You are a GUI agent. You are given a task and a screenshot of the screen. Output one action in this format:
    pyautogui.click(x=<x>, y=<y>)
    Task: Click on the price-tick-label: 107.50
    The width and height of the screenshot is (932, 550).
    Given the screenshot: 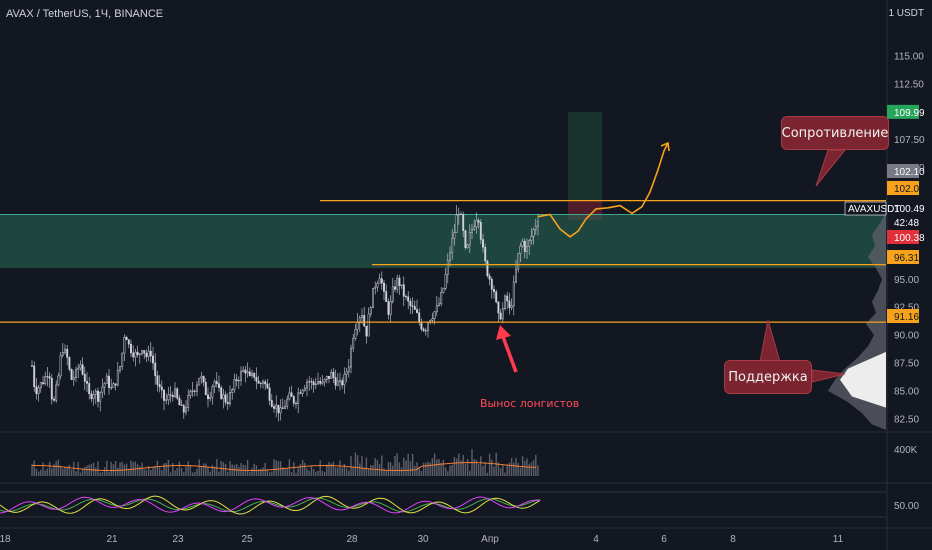 What is the action you would take?
    pyautogui.click(x=909, y=140)
    